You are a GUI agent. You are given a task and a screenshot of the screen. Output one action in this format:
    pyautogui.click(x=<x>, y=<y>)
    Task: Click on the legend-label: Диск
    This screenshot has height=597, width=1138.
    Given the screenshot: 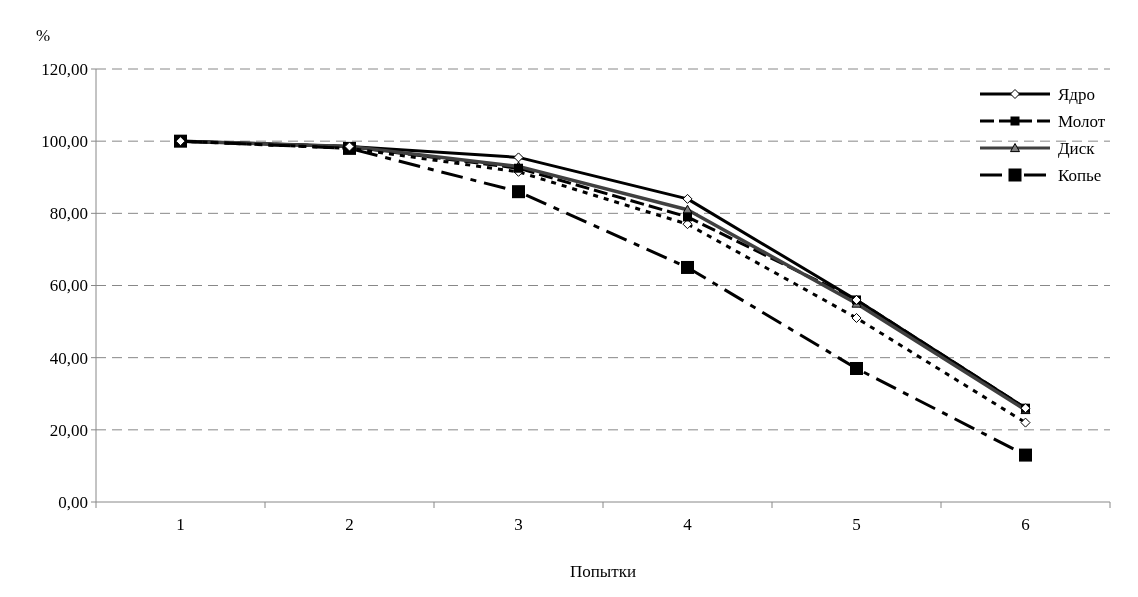 What is the action you would take?
    pyautogui.click(x=1077, y=148)
    